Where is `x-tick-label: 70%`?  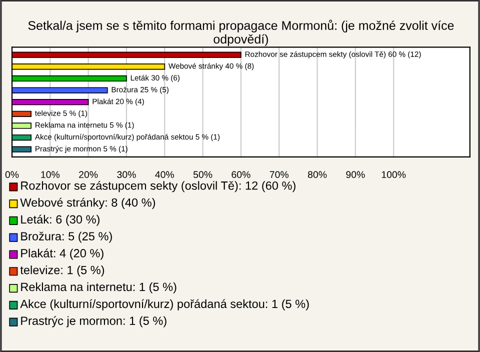 x-tick-label: 70% is located at coordinates (279, 174).